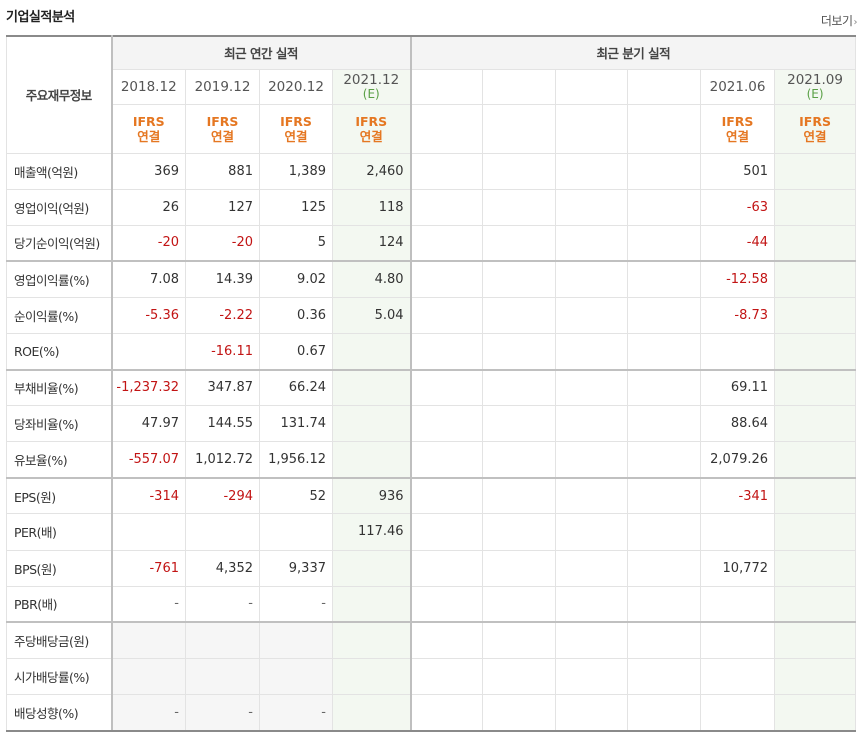 The image size is (865, 741). Describe the element at coordinates (59, 460) in the screenshot. I see `row-label: 유보율(%)` at that location.